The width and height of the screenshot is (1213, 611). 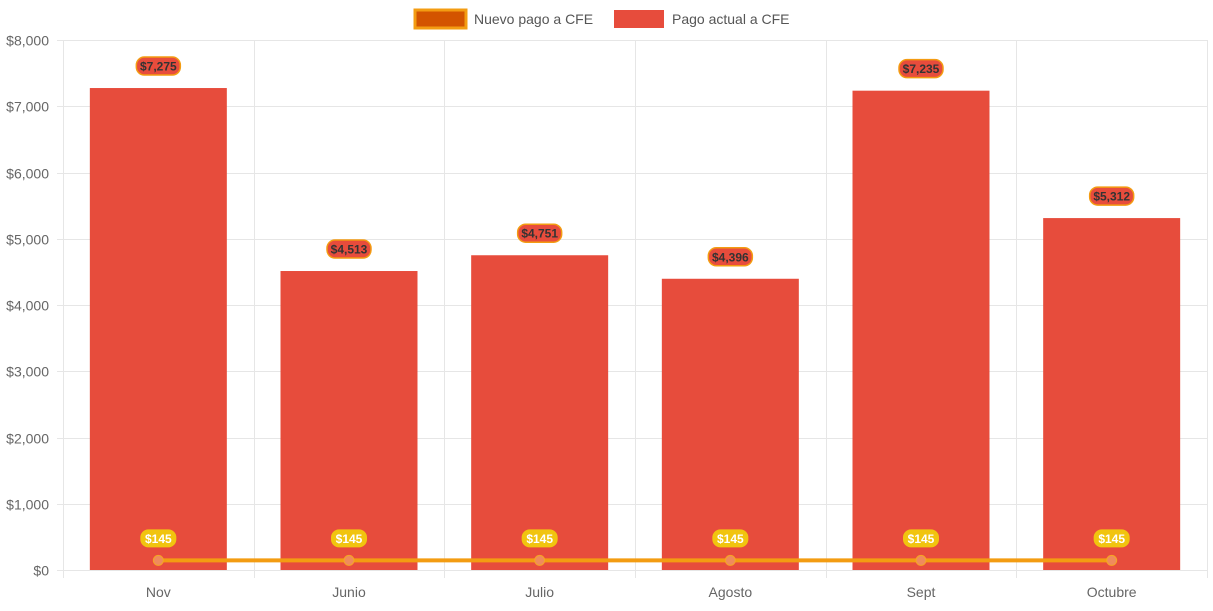 What do you see at coordinates (539, 592) in the screenshot?
I see `x-tick-label: Julio` at bounding box center [539, 592].